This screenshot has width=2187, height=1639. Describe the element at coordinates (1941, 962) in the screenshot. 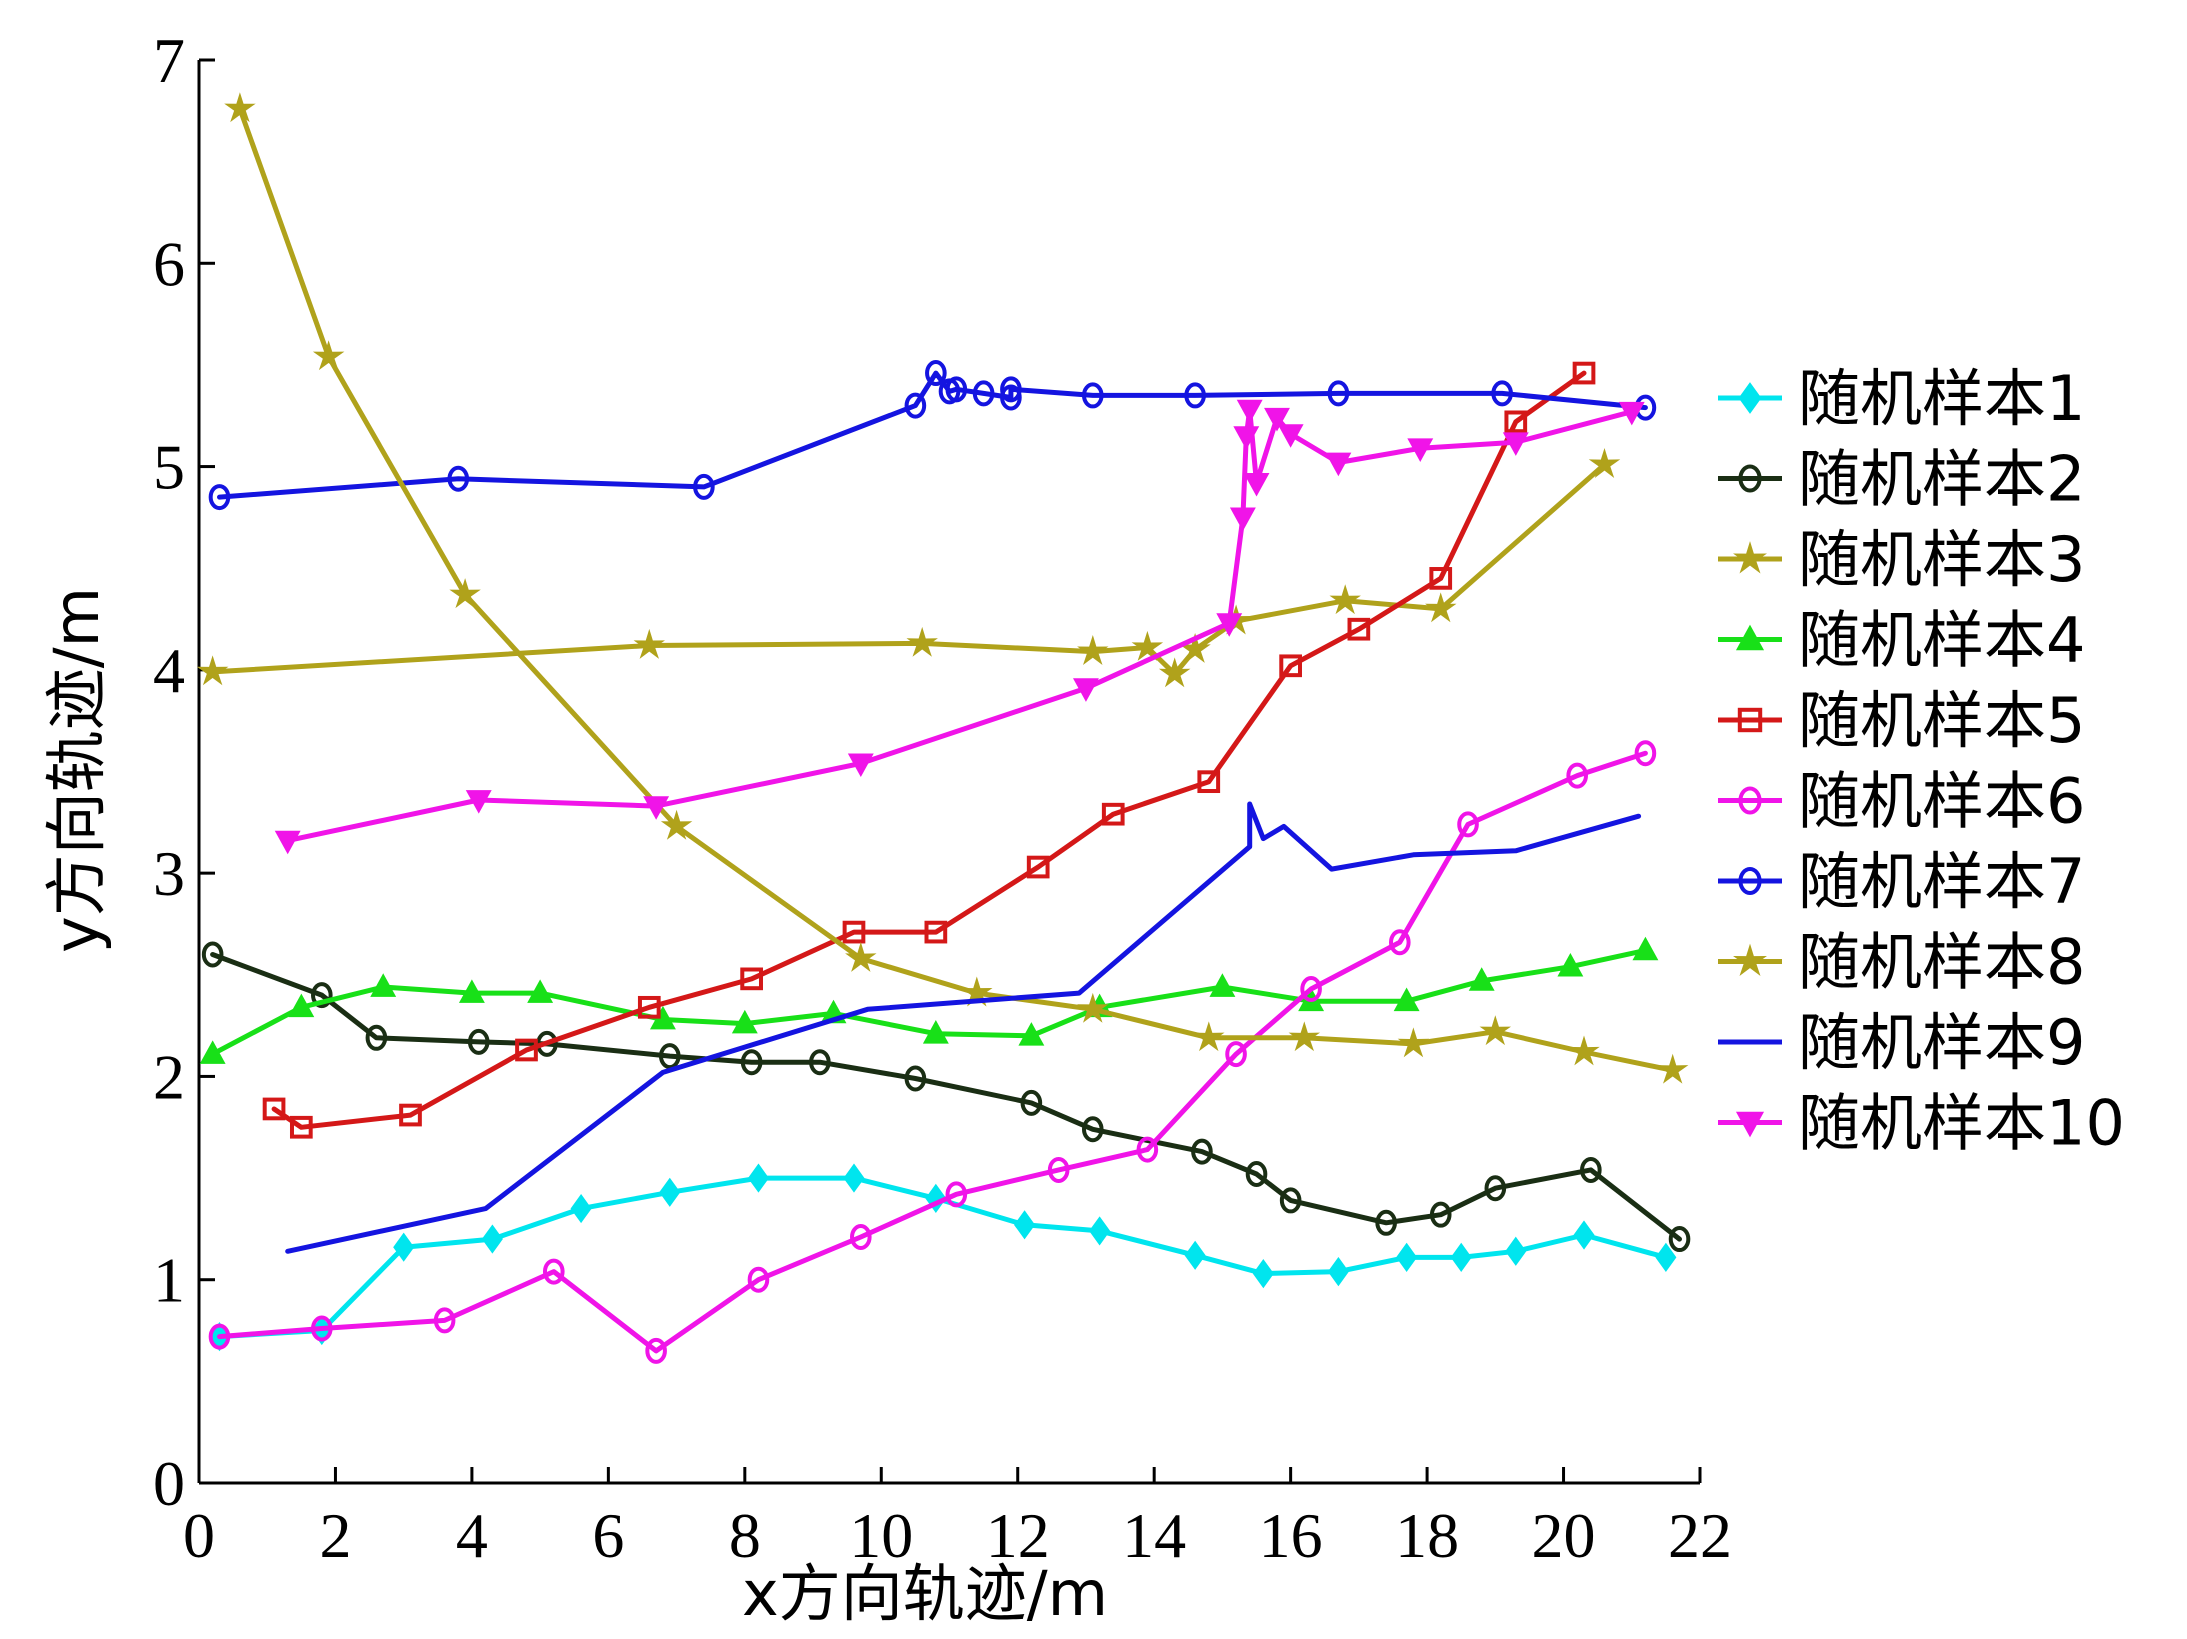

I see `legend-label: 随机样本8` at that location.